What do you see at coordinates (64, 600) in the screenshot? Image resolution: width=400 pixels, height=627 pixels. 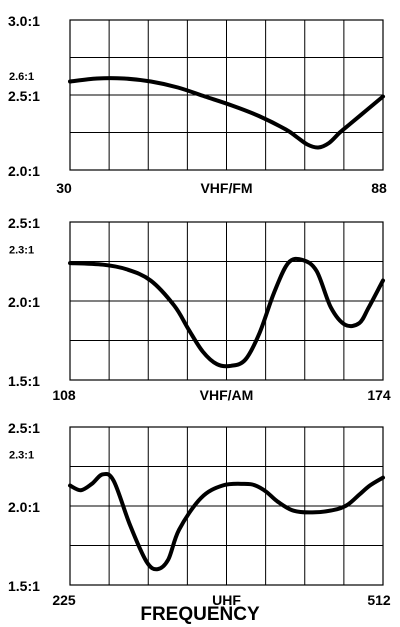 I see `uhf-x-tick-label-min: 225` at bounding box center [64, 600].